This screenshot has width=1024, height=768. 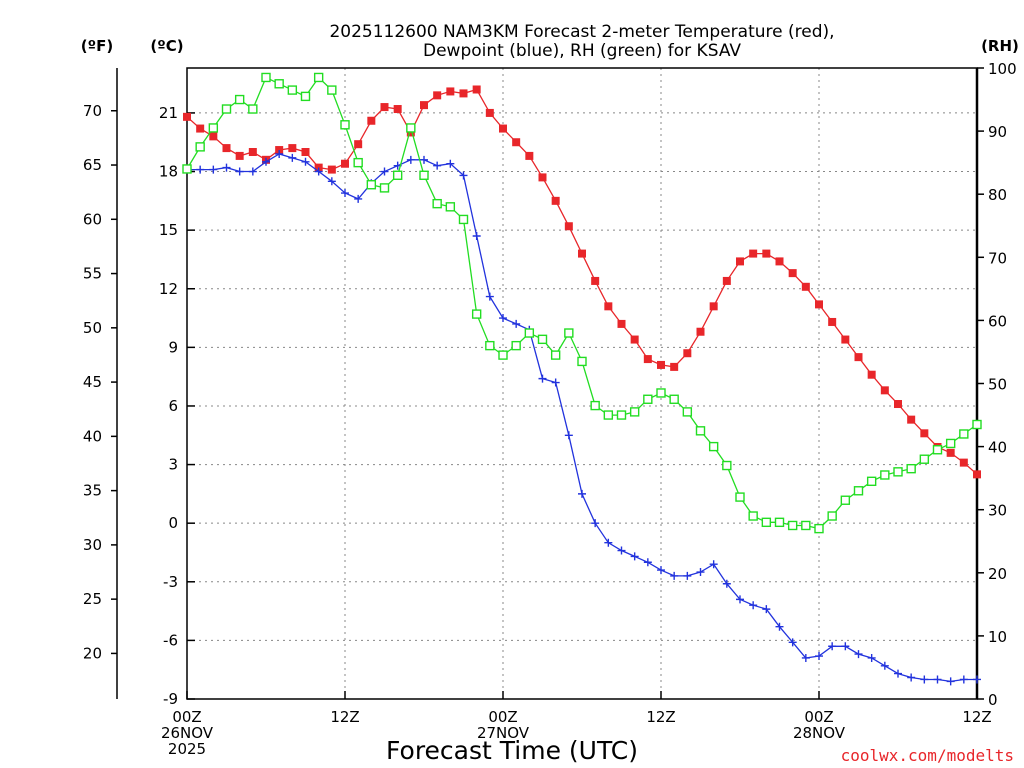 What do you see at coordinates (168, 289) in the screenshot?
I see `celsius-tick-label: 12` at bounding box center [168, 289].